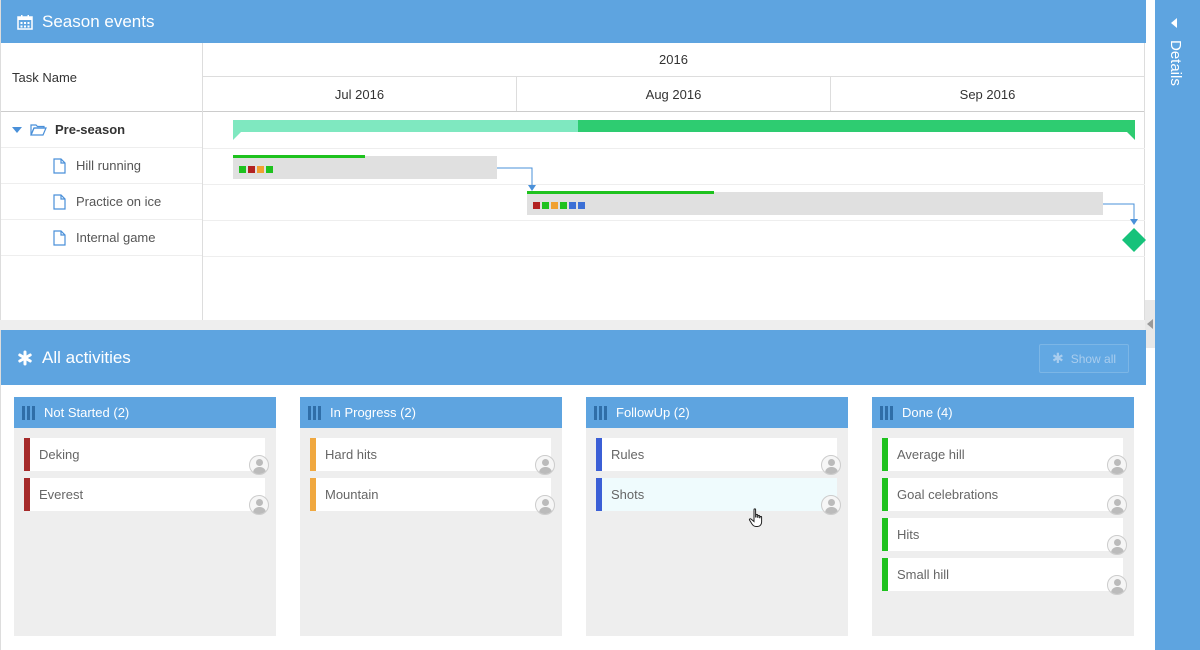  I want to click on task-card: Everest, so click(146, 496).